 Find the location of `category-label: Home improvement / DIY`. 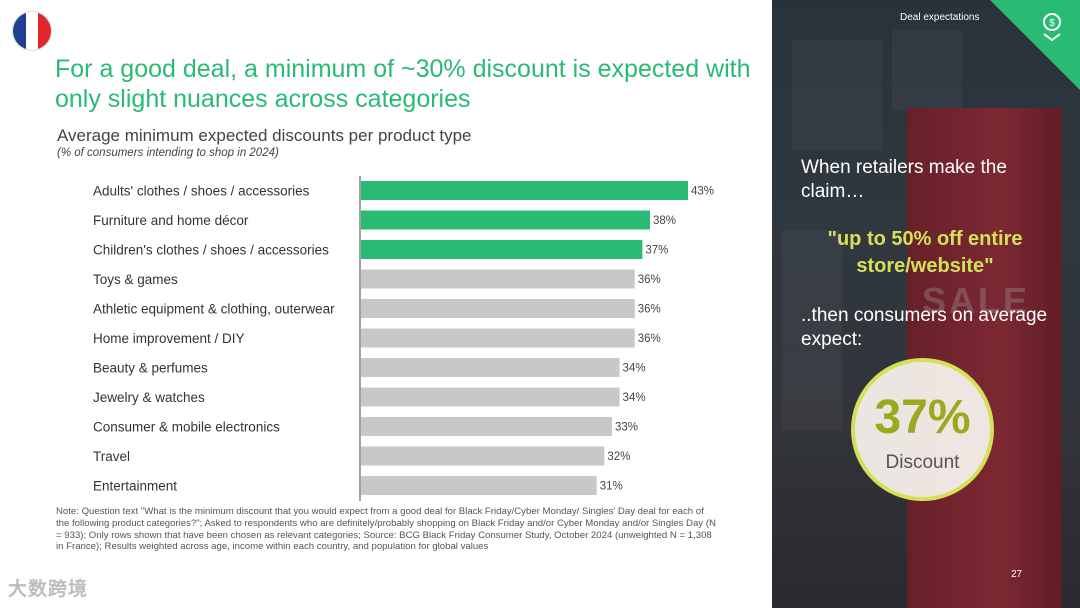

category-label: Home improvement / DIY is located at coordinates (169, 338).